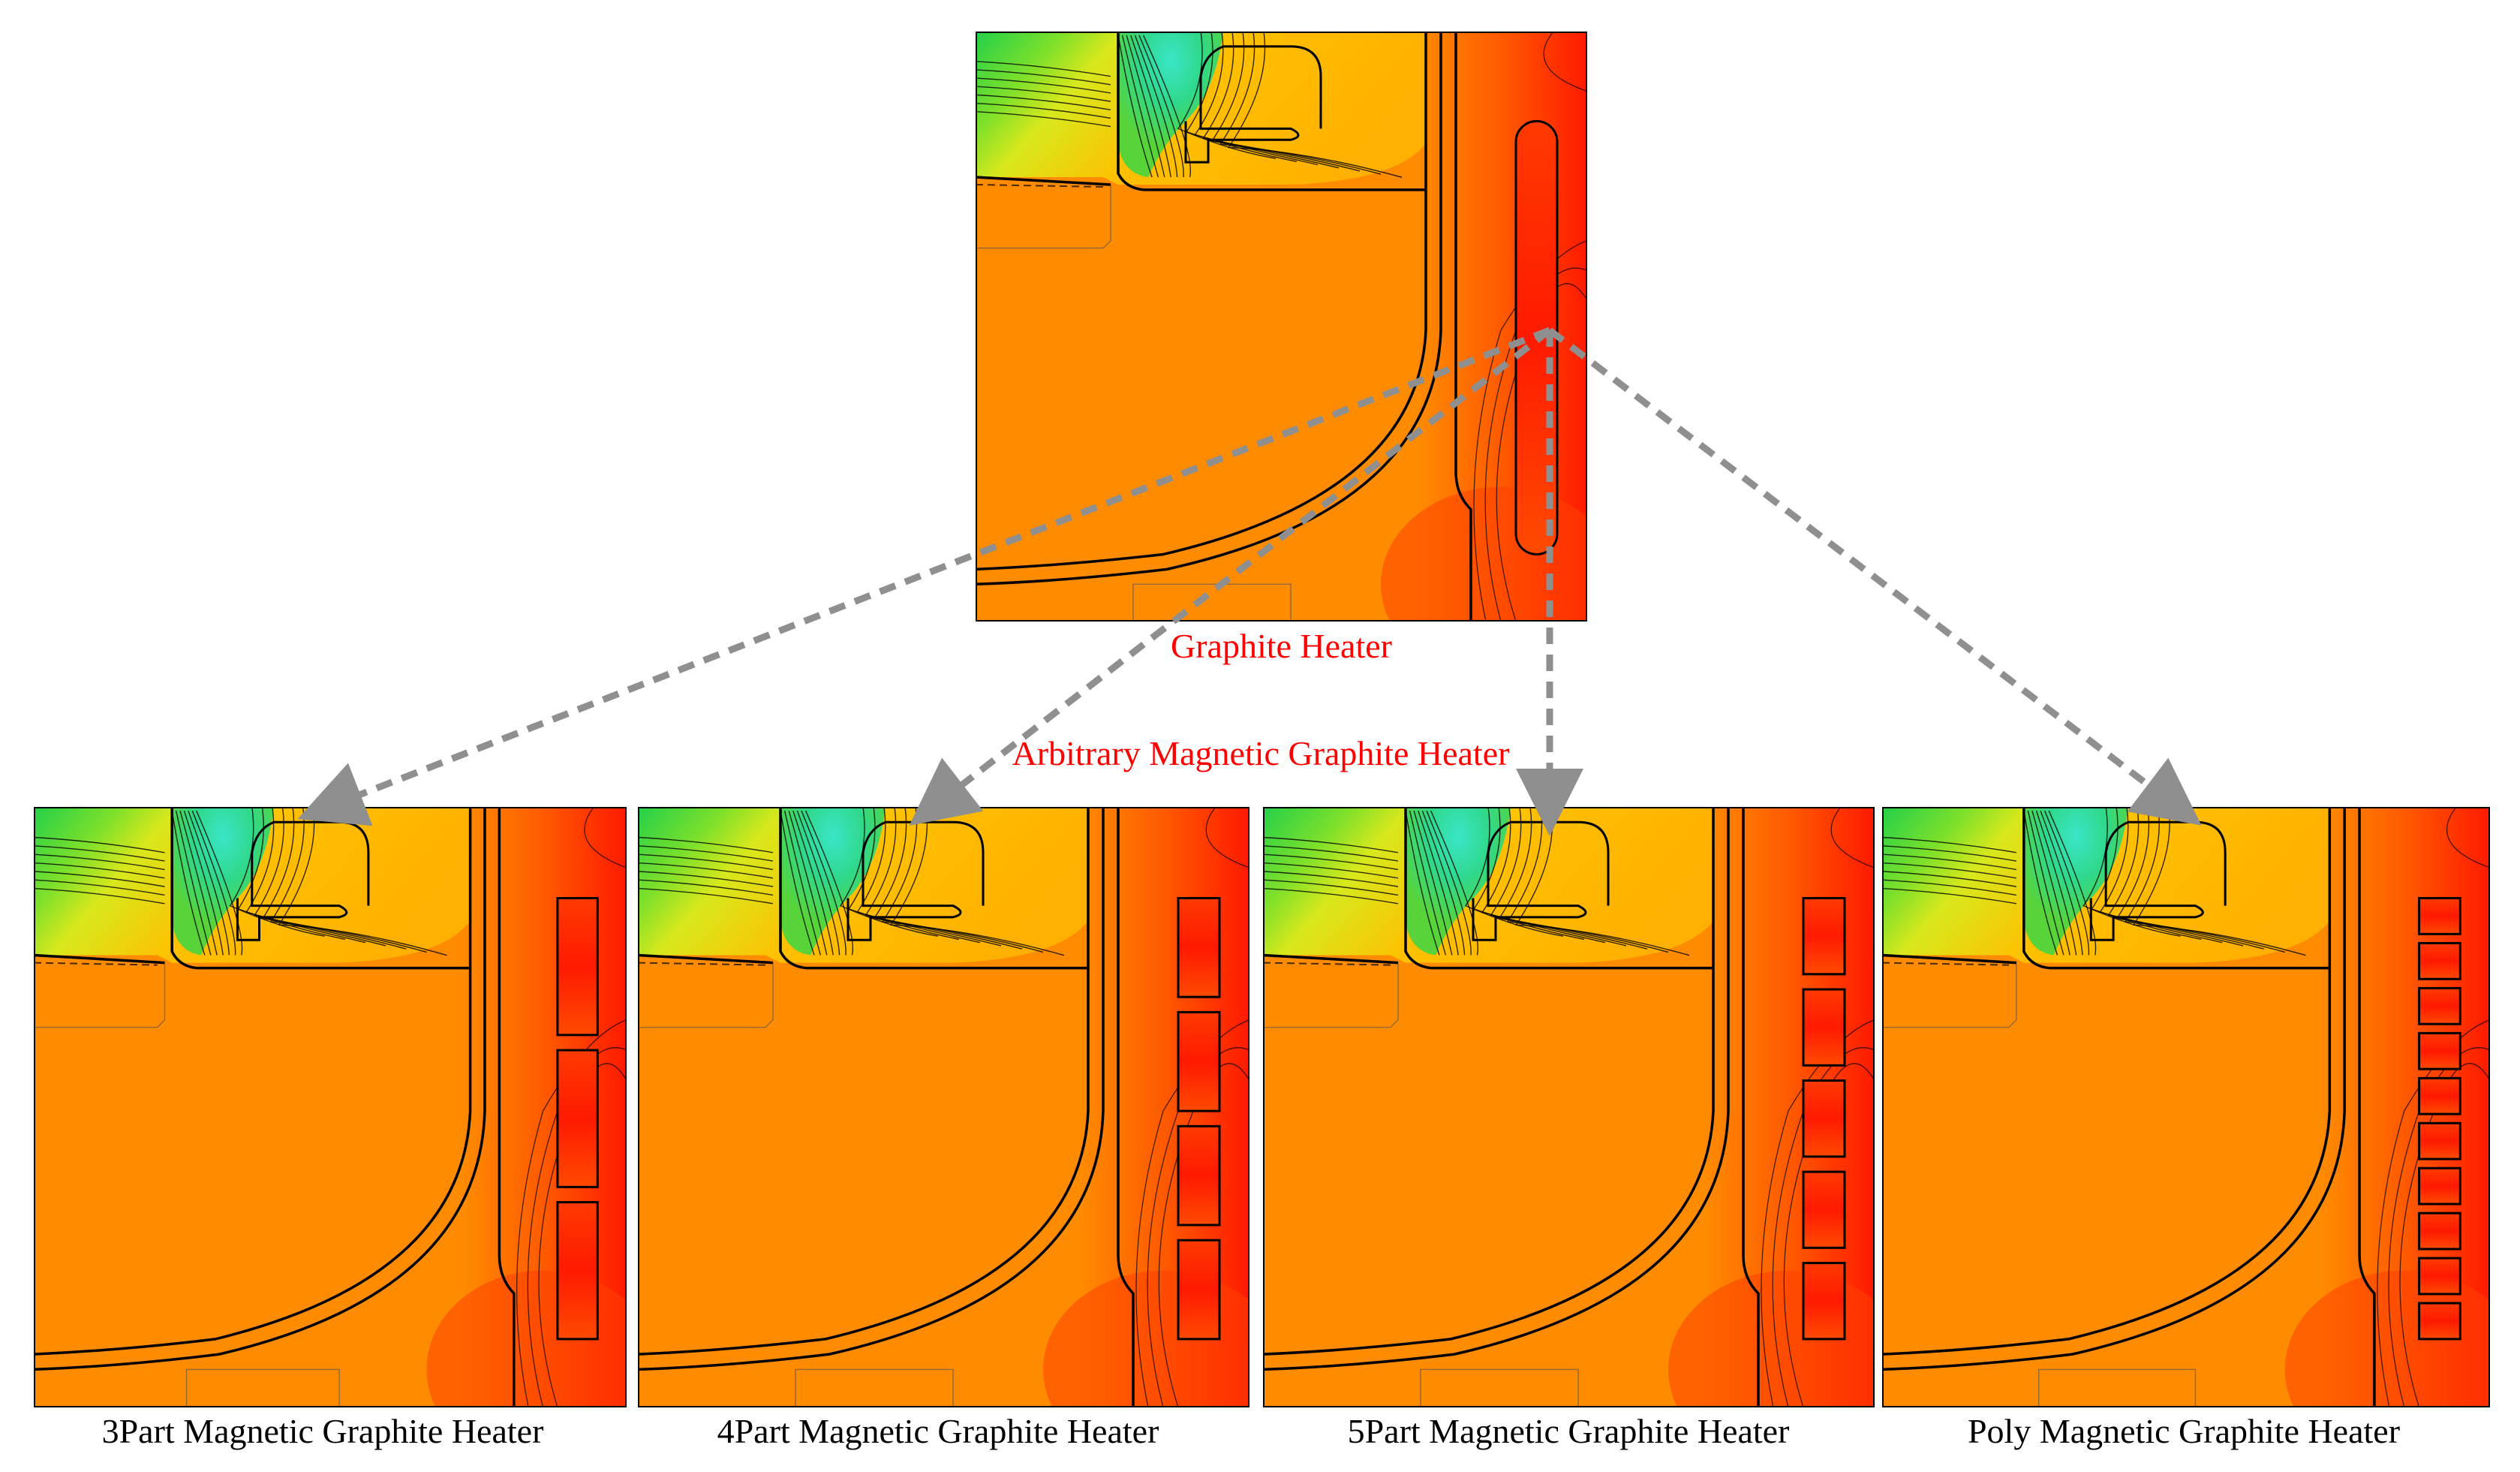  I want to click on panel-3part-plot, so click(330, 1107).